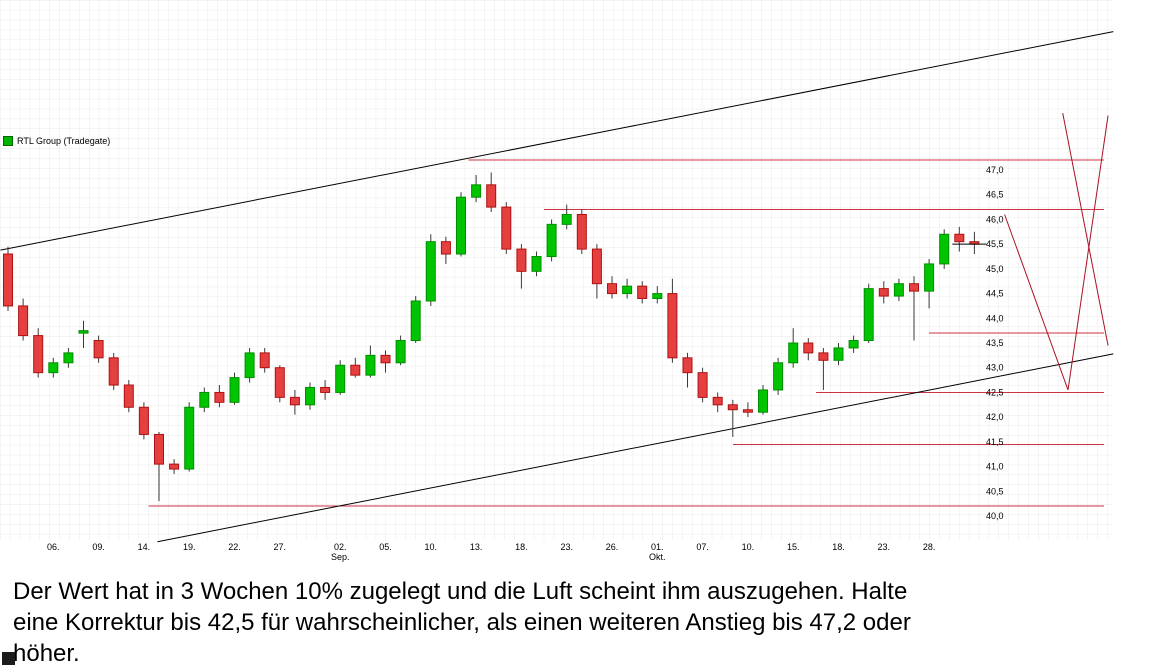 This screenshot has width=1152, height=670. I want to click on y-axis-label: 40,5, so click(995, 491).